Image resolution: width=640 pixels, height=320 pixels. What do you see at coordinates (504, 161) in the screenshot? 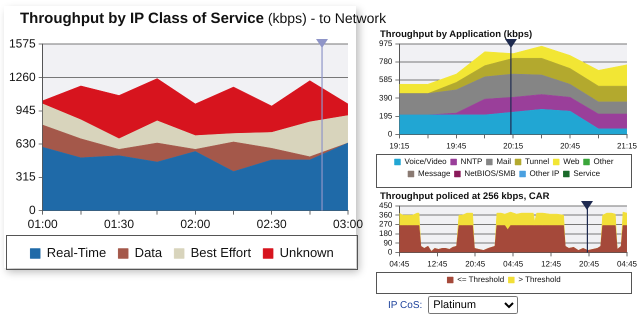
I see `legend-label: Mail` at bounding box center [504, 161].